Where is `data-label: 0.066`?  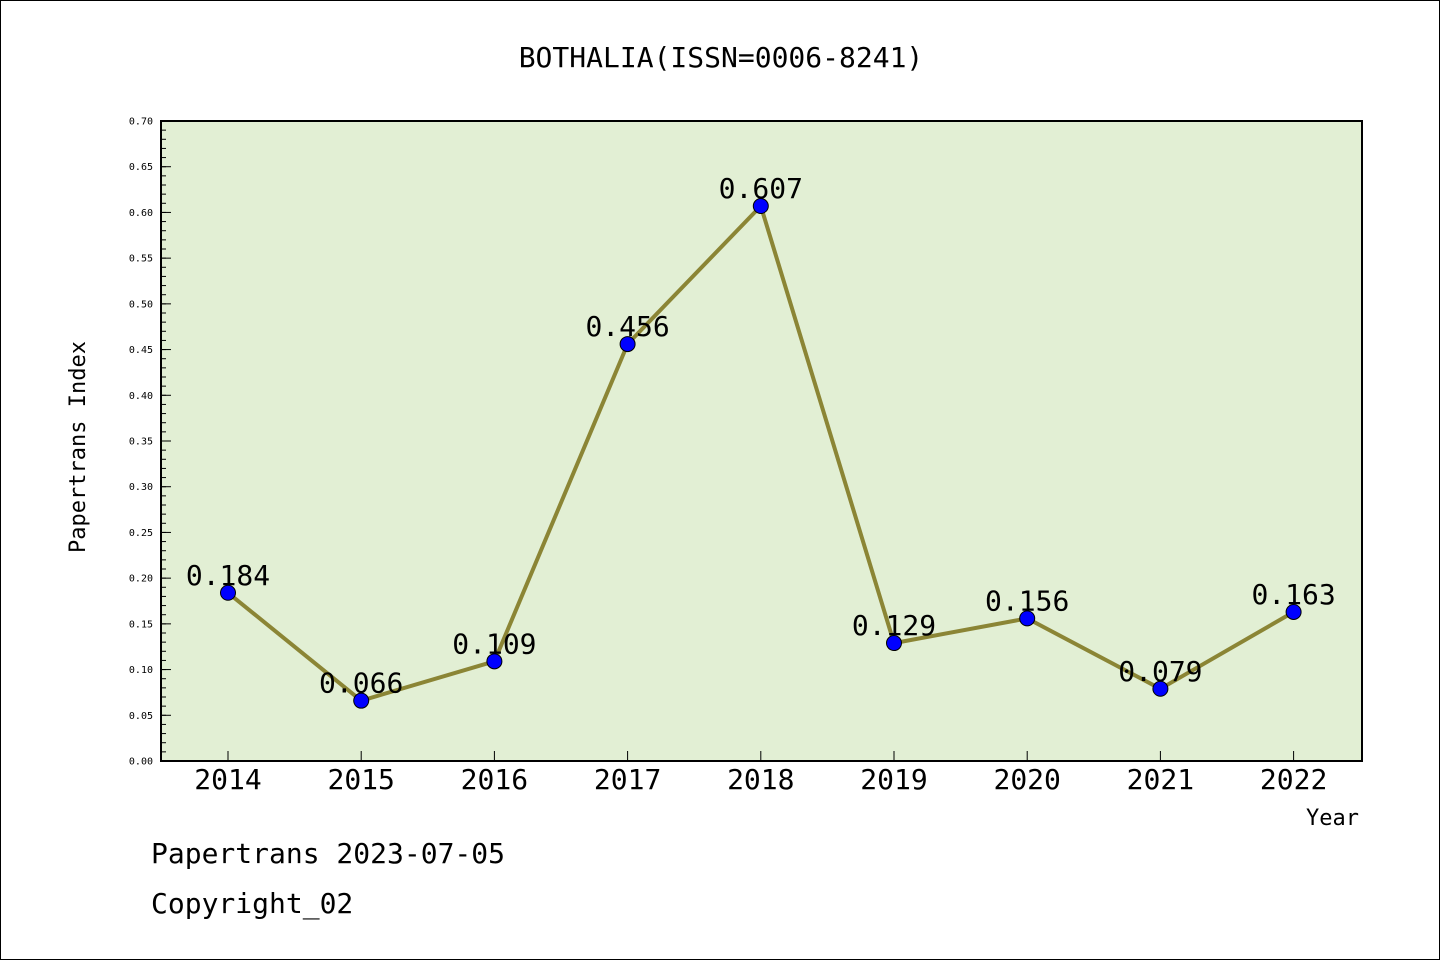
data-label: 0.066 is located at coordinates (361, 683).